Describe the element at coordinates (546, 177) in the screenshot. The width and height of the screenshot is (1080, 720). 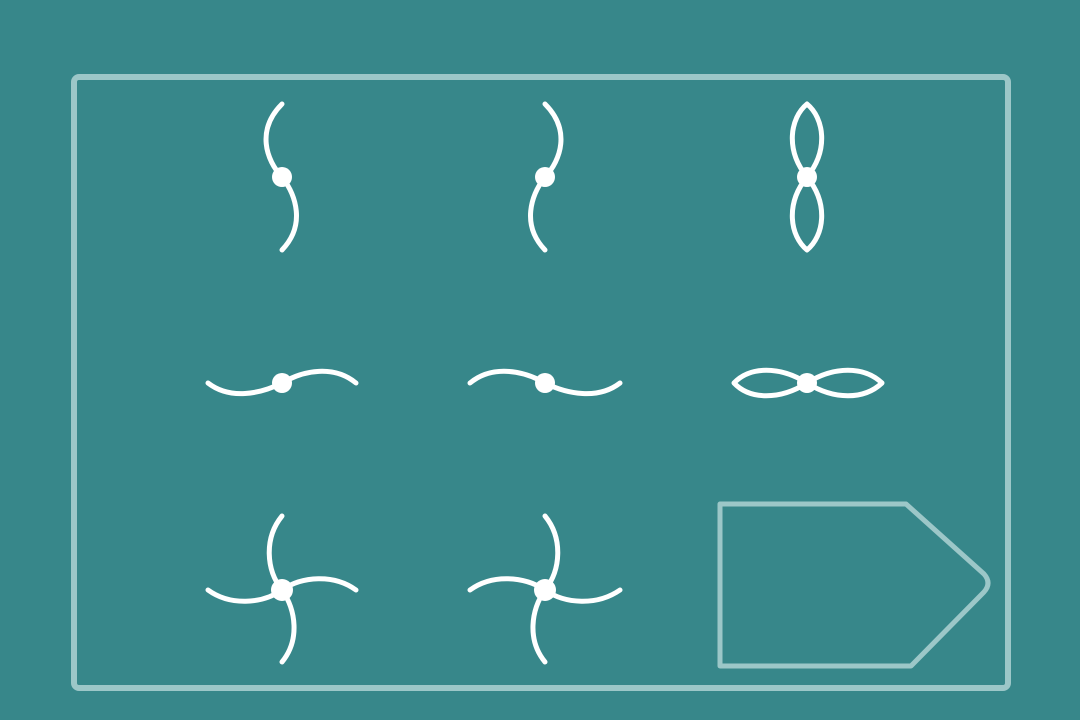
I see `vertical-mirrored-s-curve-icon` at that location.